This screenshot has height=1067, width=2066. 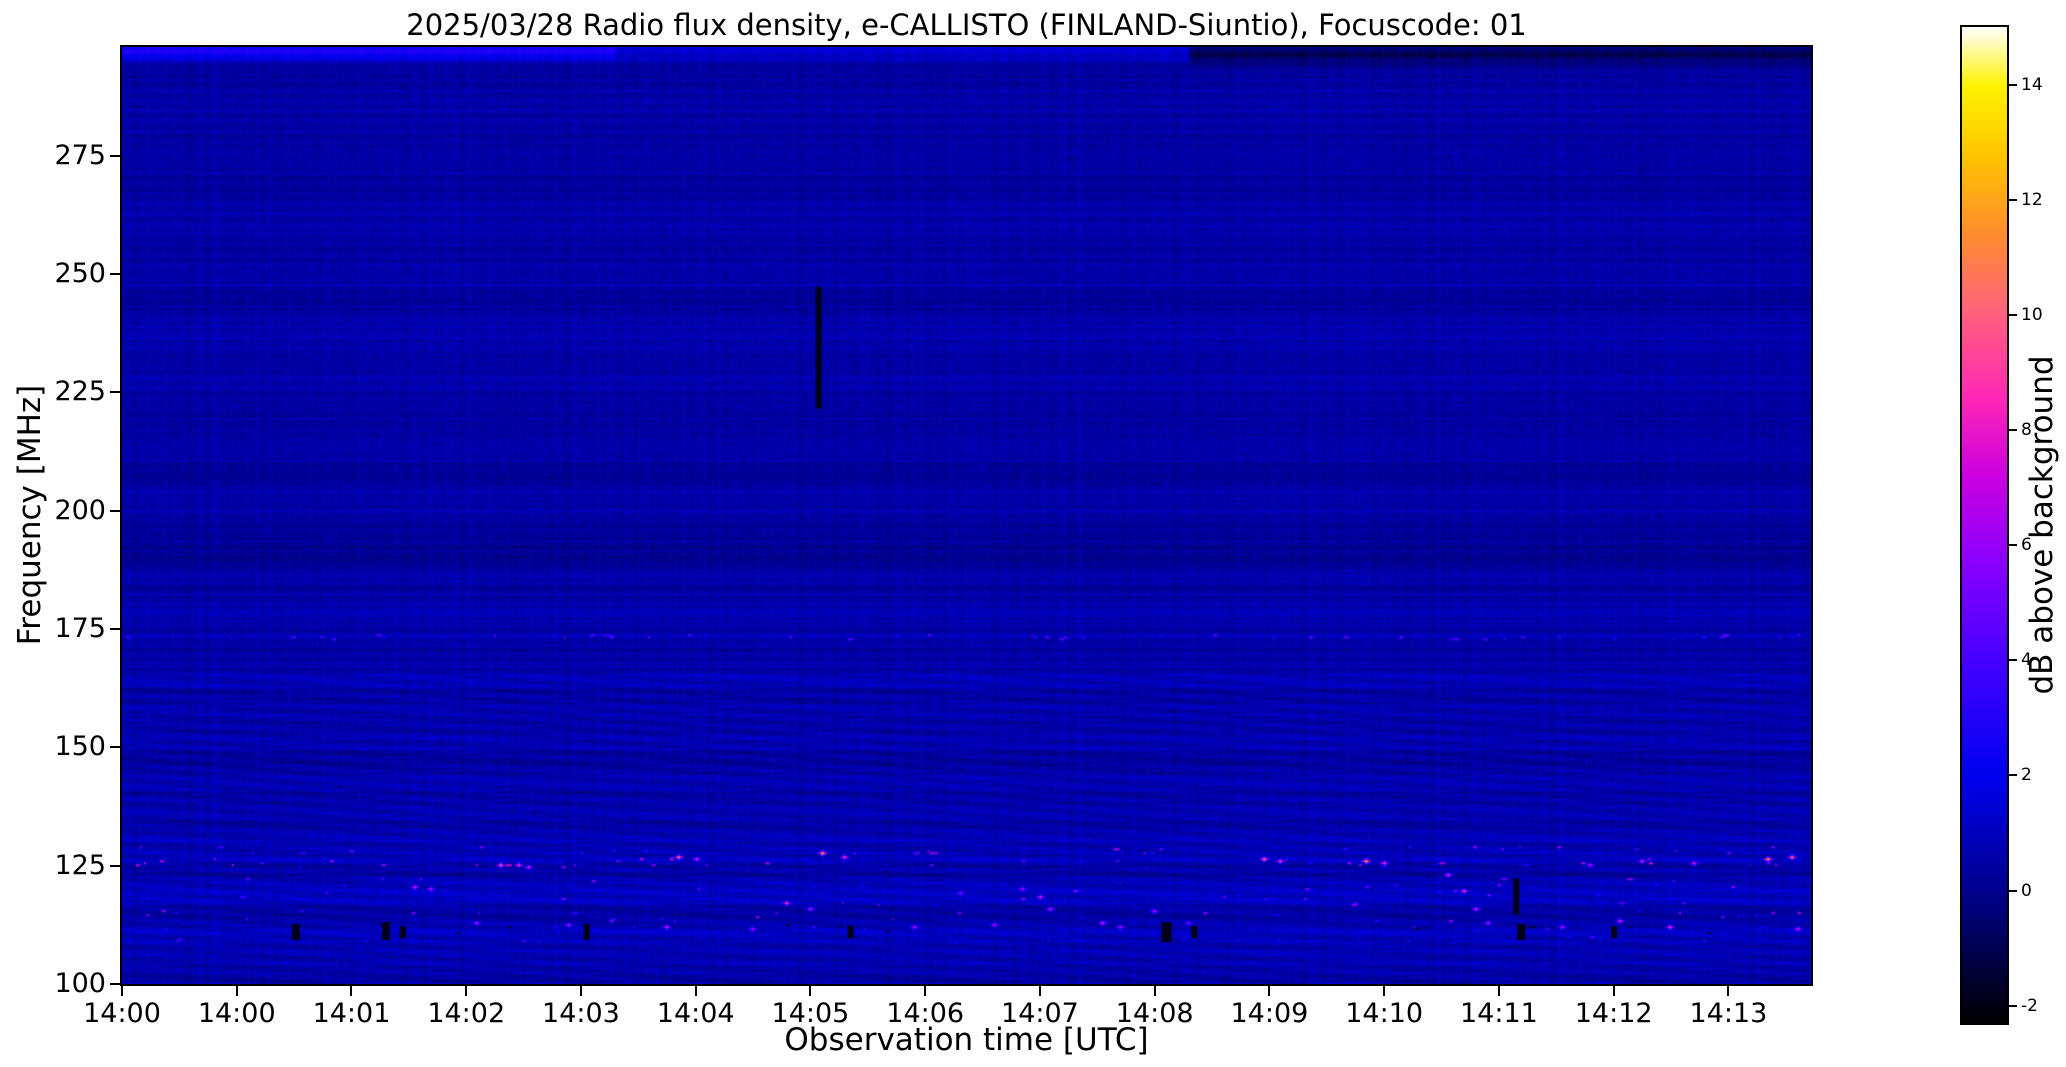 What do you see at coordinates (80, 392) in the screenshot?
I see `y-tick-label: 225` at bounding box center [80, 392].